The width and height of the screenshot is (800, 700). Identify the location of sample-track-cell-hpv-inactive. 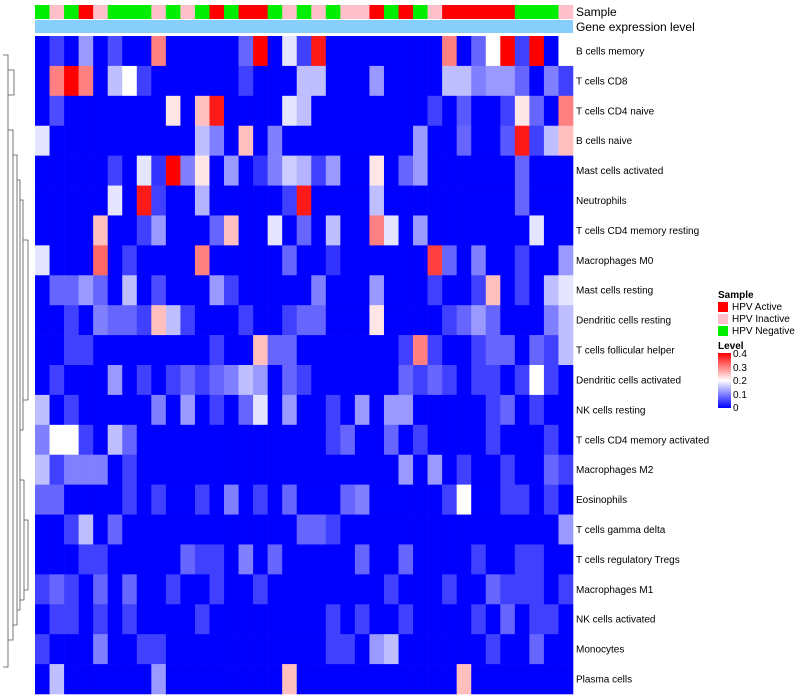
(319, 12).